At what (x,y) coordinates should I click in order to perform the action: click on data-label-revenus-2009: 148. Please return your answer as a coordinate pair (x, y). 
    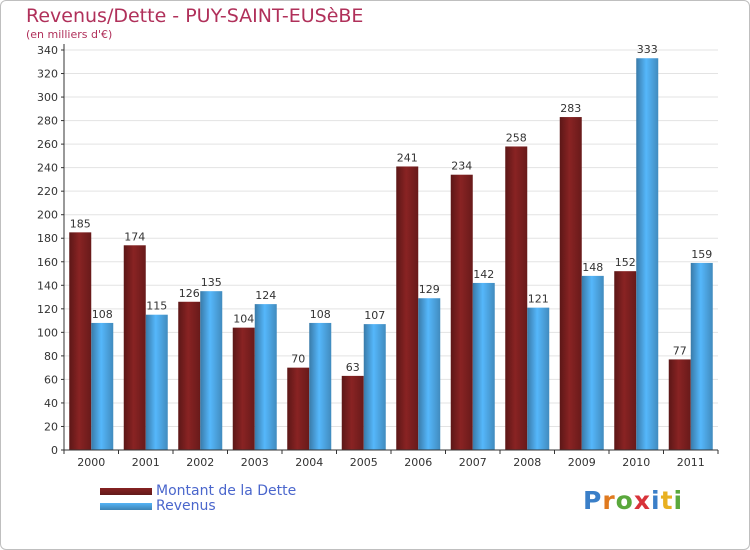
    Looking at the image, I should click on (592, 267).